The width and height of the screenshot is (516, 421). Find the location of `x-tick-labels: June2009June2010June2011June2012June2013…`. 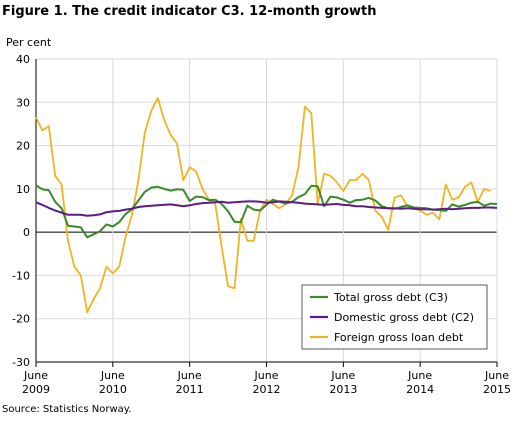

x-tick-labels: June2009June2010June2011June2012June2013… is located at coordinates (266, 382).